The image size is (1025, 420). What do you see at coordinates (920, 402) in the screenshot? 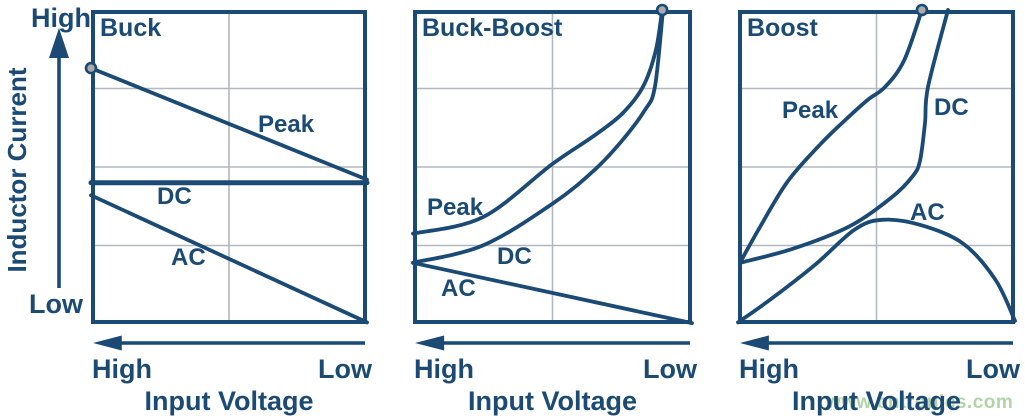
I see `watermark: www.cntronics.com` at bounding box center [920, 402].